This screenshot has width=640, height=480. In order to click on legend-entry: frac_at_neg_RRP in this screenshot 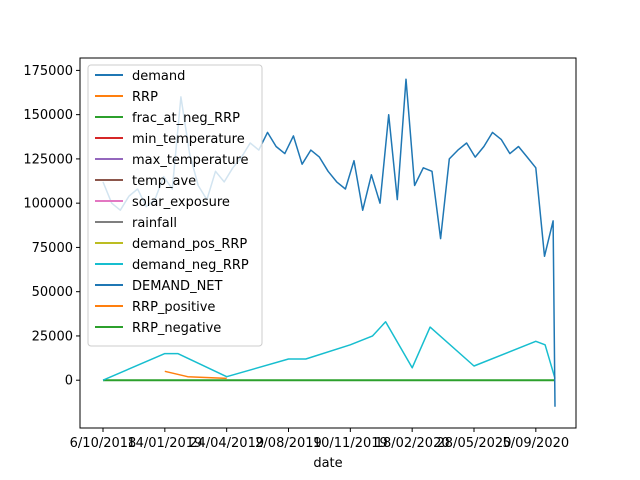, I will do `click(186, 118)`.